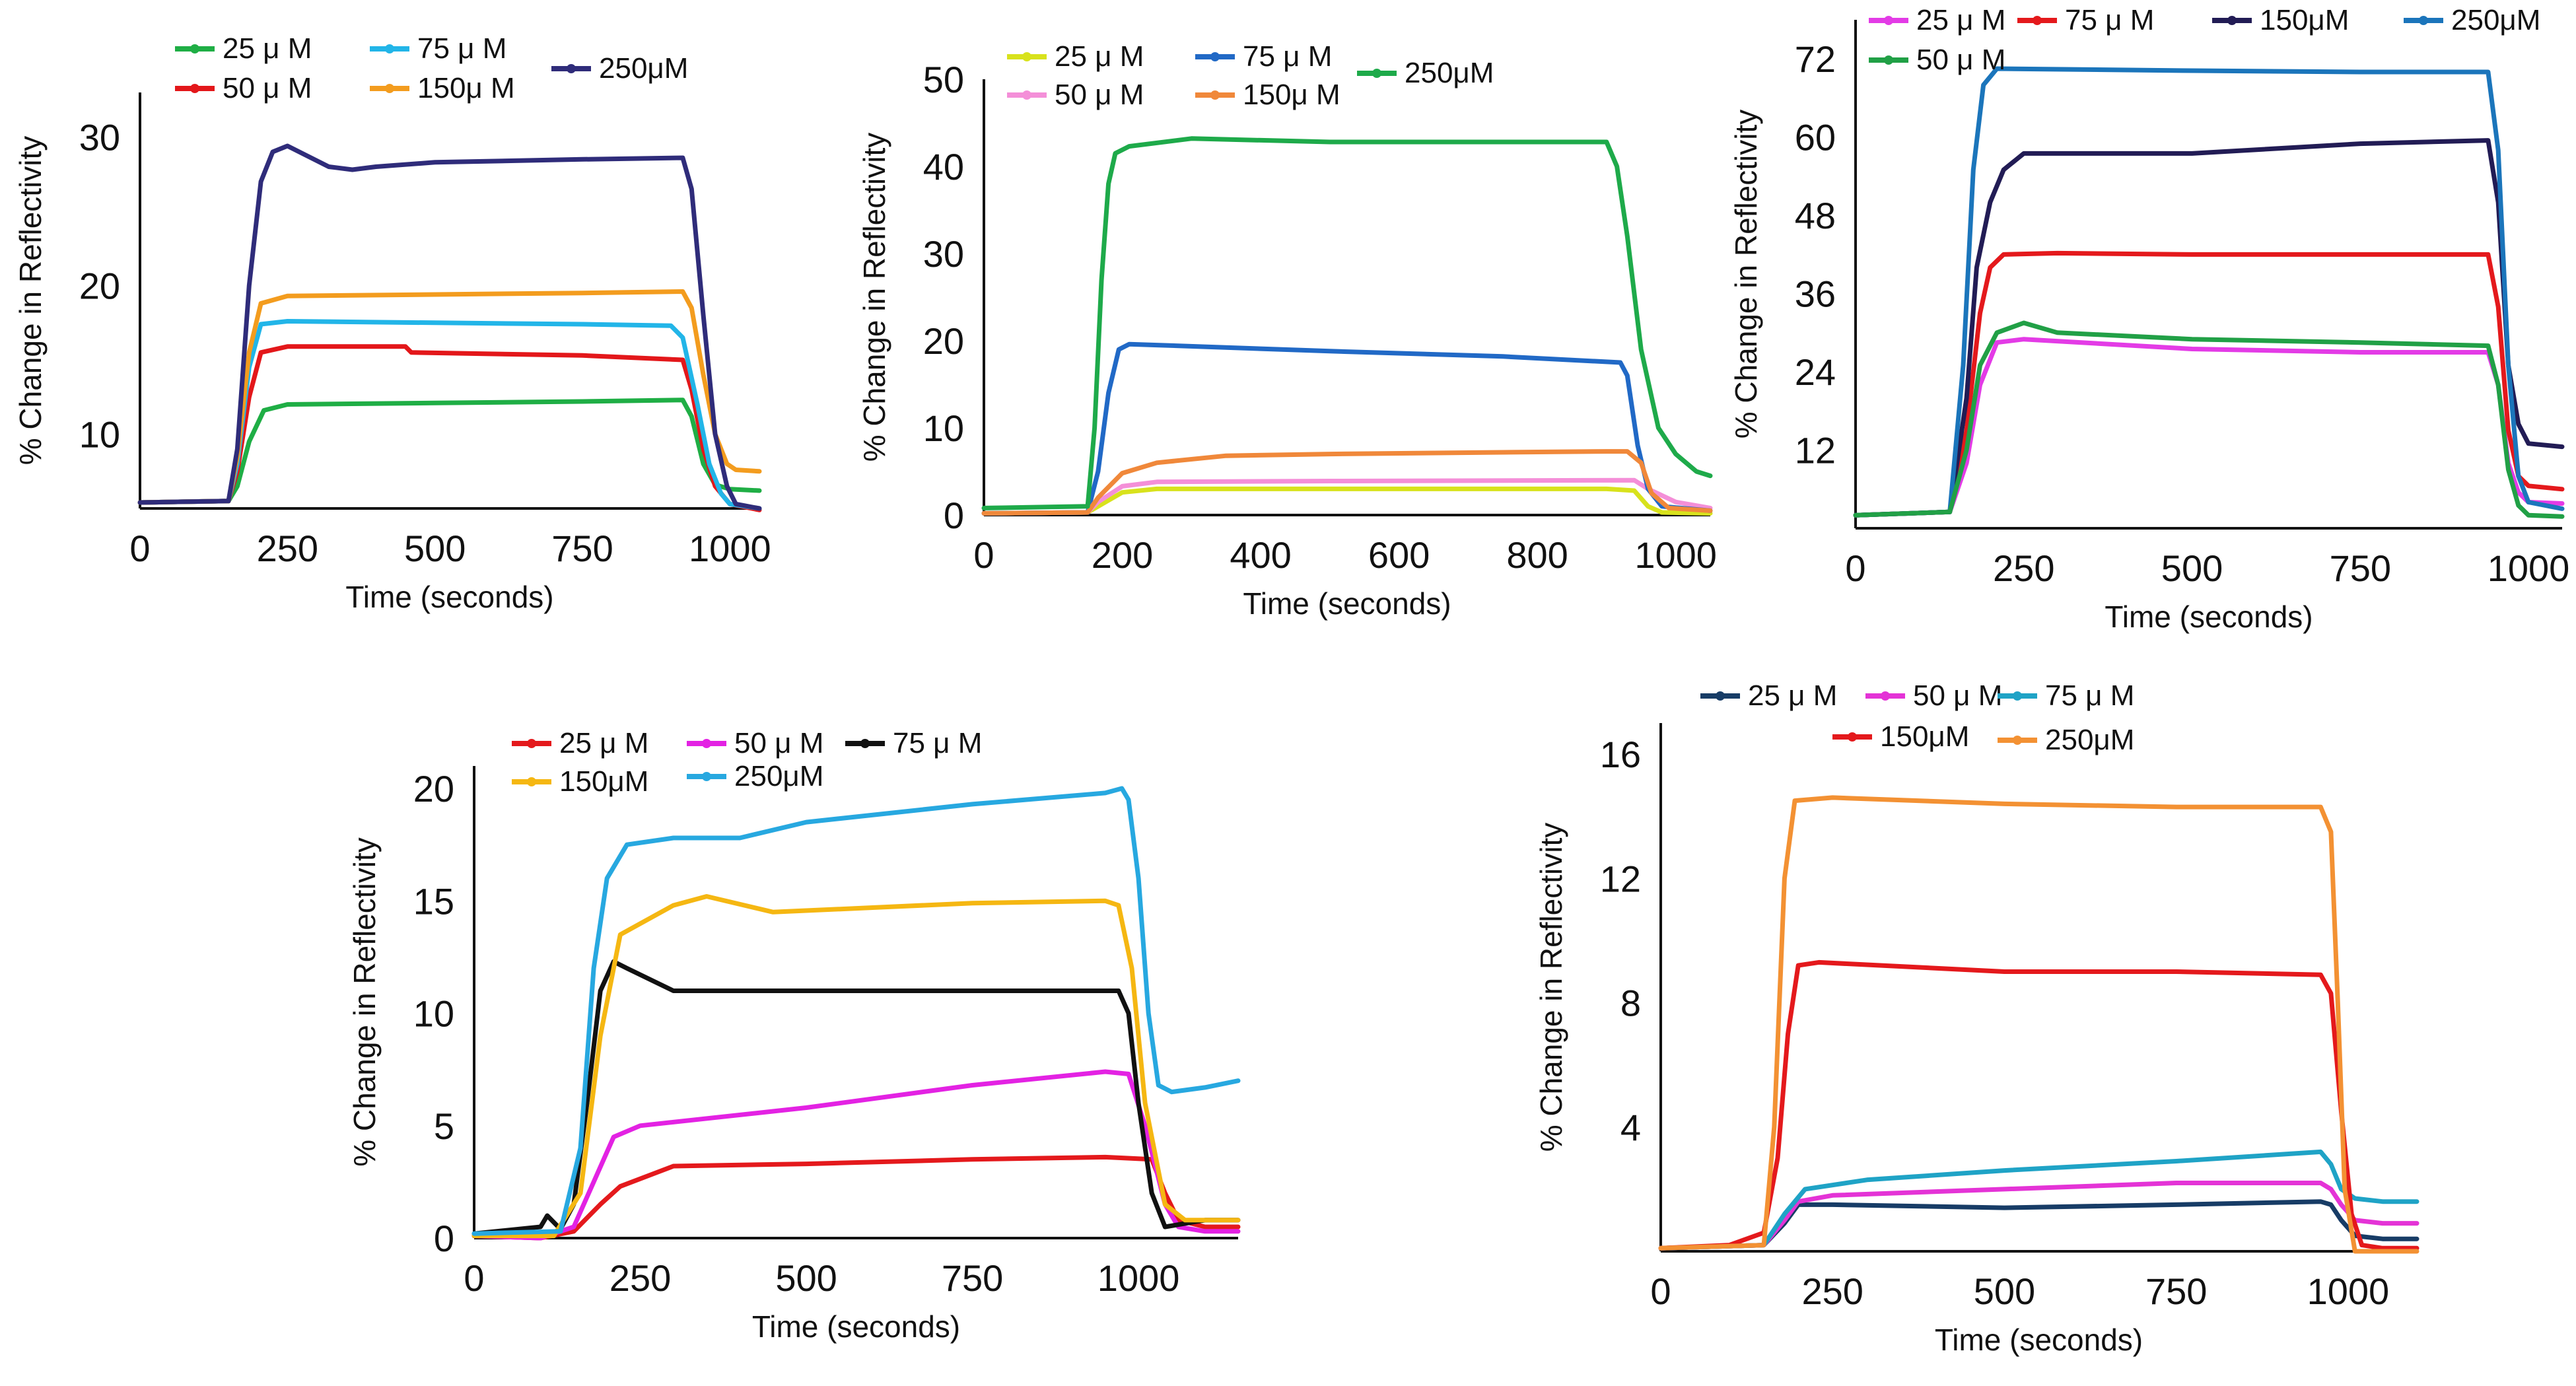 This screenshot has width=2576, height=1386. I want to click on y-tick-label: 0, so click(954, 515).